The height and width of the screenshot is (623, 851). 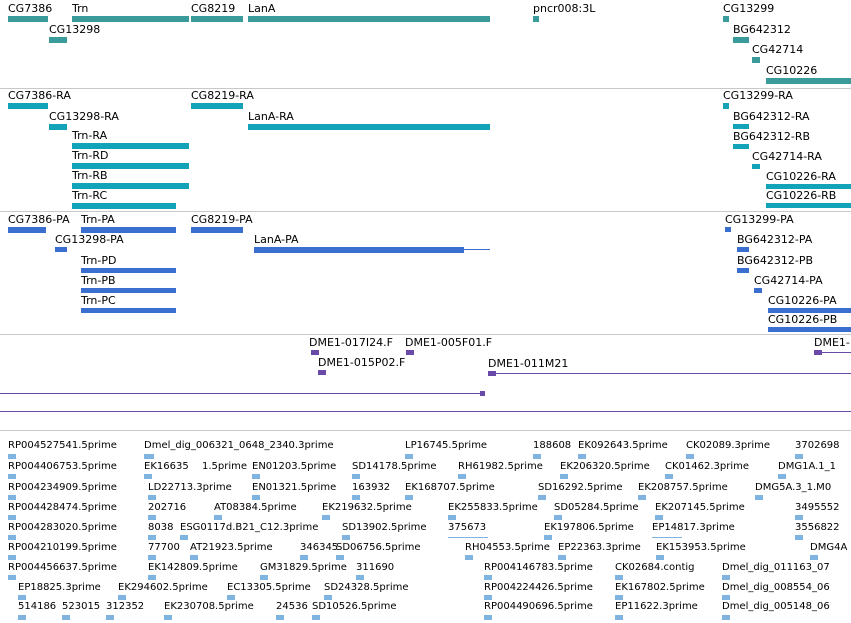 I want to click on gene-feature-cg13299, so click(x=726, y=19).